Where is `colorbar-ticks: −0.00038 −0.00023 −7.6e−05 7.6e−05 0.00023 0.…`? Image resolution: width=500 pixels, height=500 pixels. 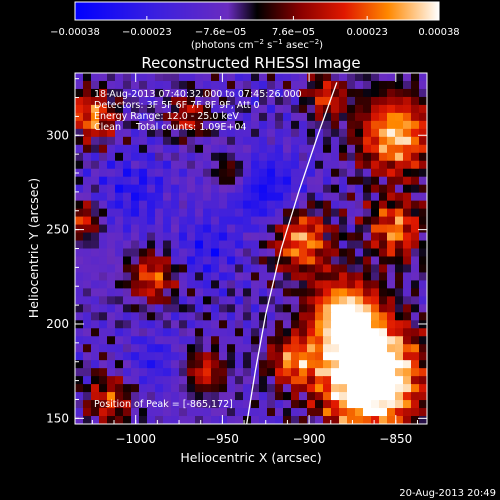 colorbar-ticks: −0.00038 −0.00023 −7.6e−05 7.6e−05 0.00023 0.… is located at coordinates (255, 27).